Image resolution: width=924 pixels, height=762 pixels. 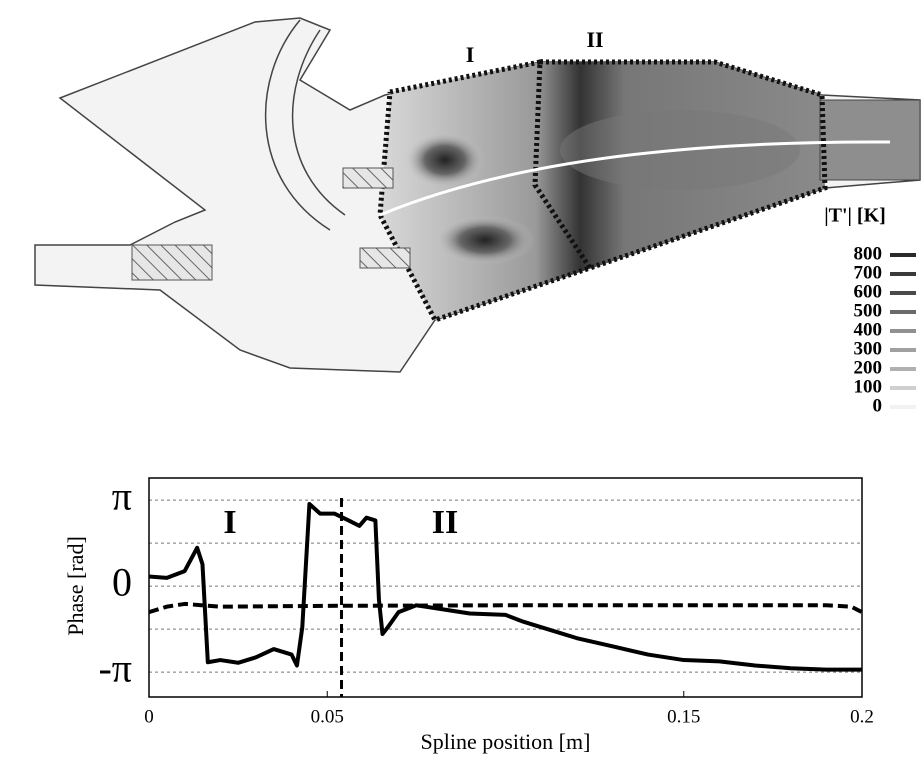 I want to click on x-tick-label: 0.2, so click(x=862, y=716).